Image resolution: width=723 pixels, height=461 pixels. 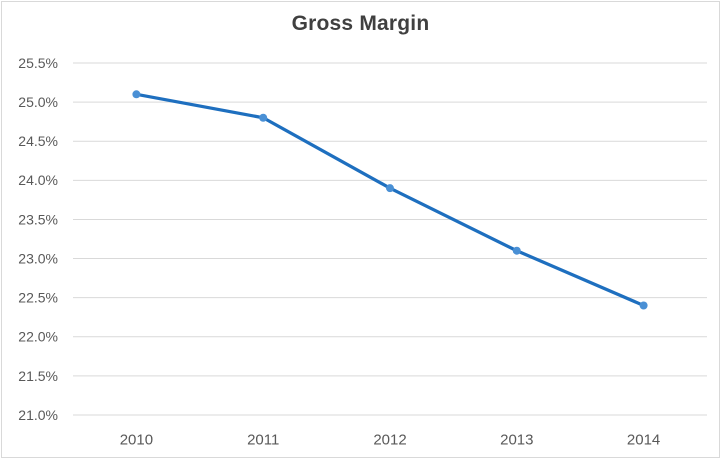 I want to click on x-axis-tick-label: 2010, so click(x=136, y=439).